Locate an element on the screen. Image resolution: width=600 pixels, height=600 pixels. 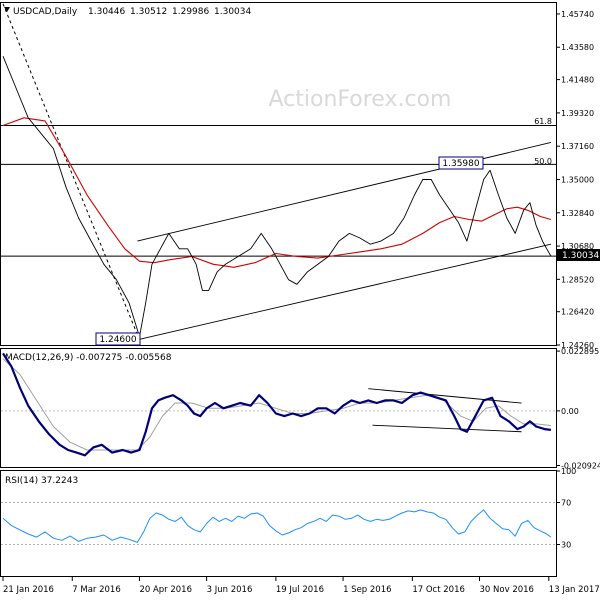
dashed-trendline is located at coordinates (71, 171).